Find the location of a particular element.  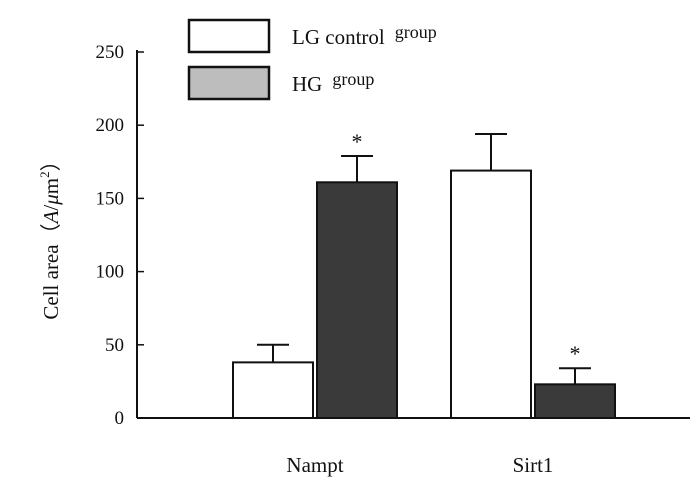

legend-label: LG control group is located at coordinates (364, 35).